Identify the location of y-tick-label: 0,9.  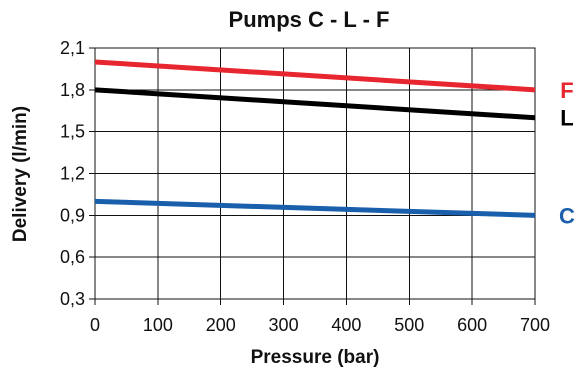
(72, 215).